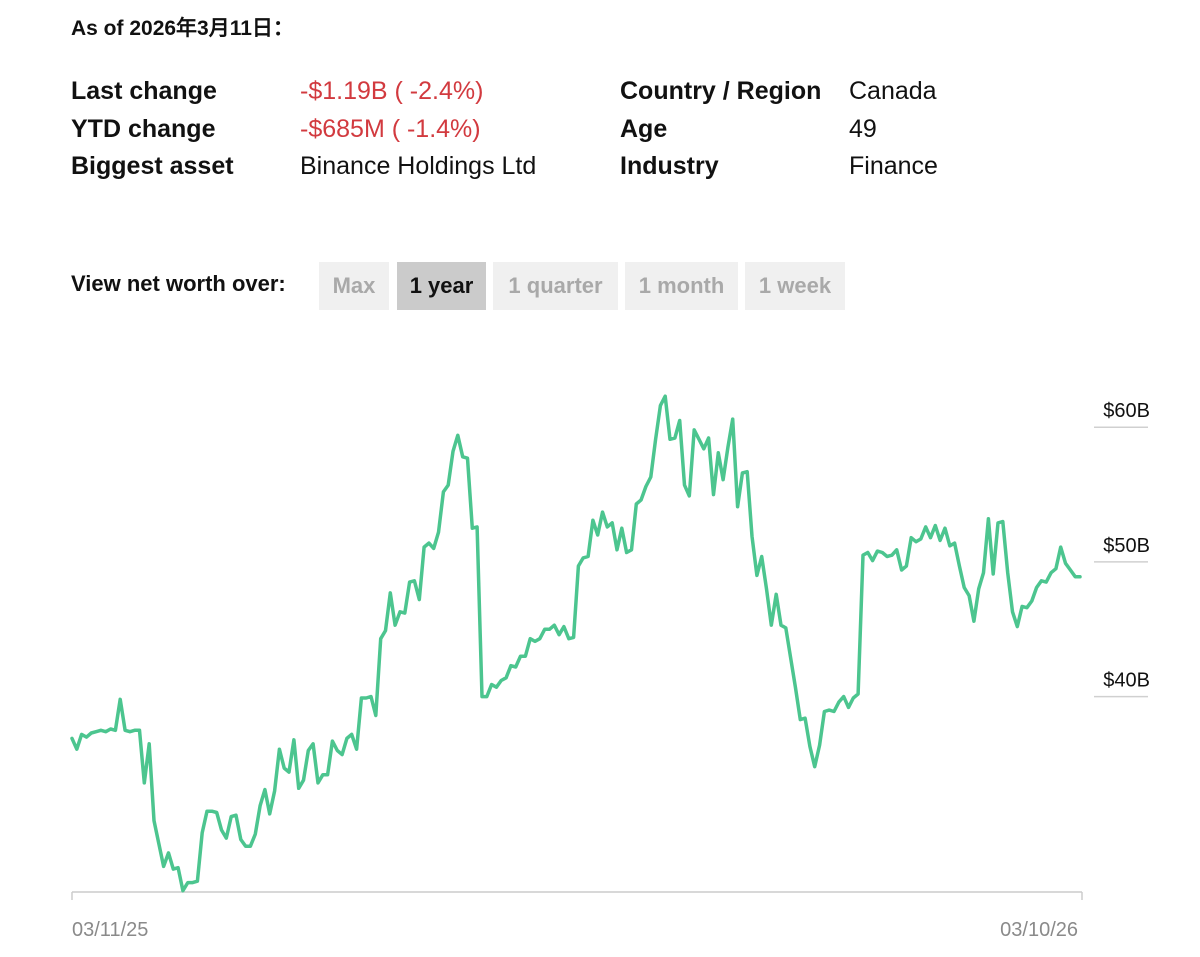  Describe the element at coordinates (390, 129) in the screenshot. I see `ytd-change-value: -$685M ( -1.4%)` at that location.